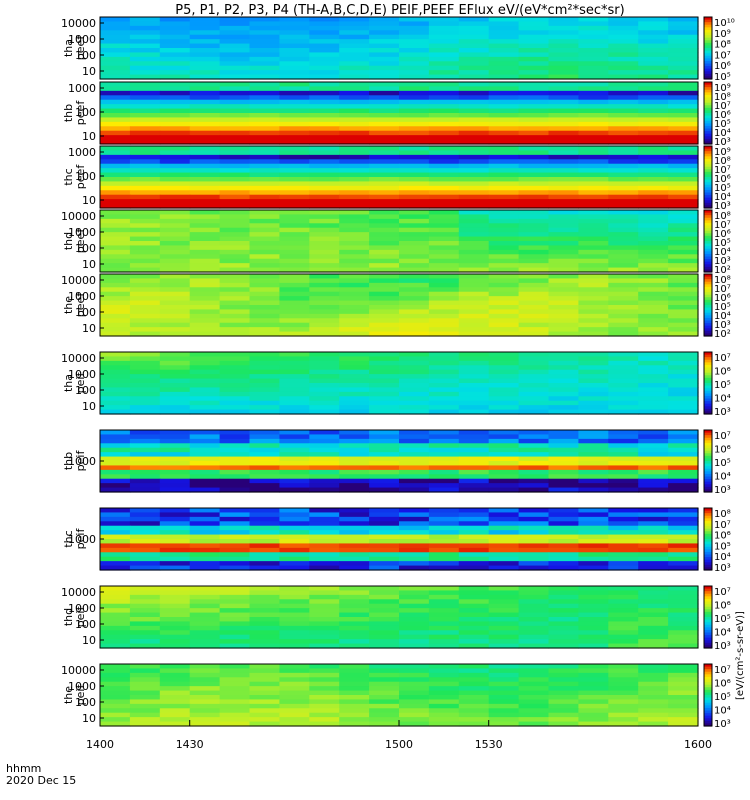  Describe the element at coordinates (722, 206) in the screenshot. I see `colorbar-tick-label: 10³` at that location.